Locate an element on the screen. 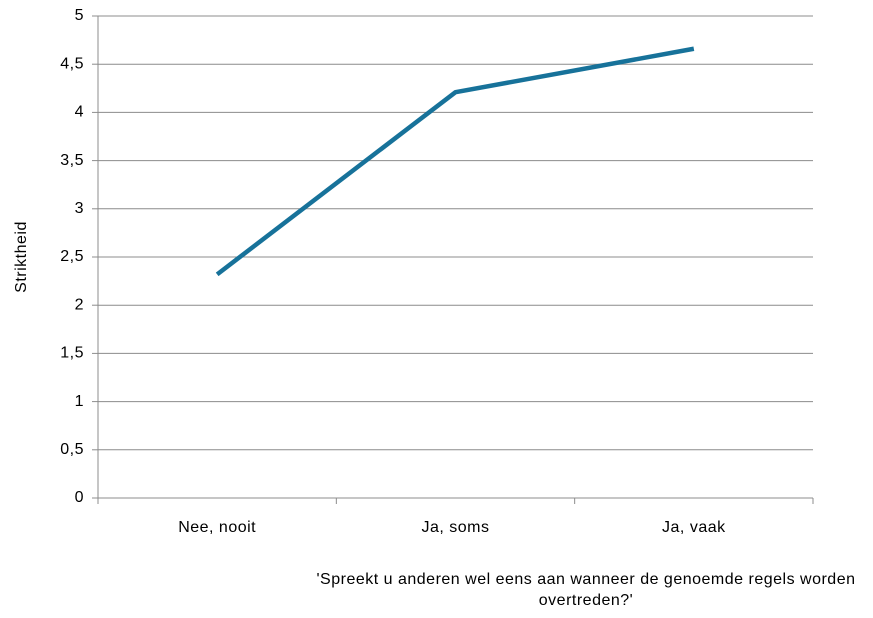 Image resolution: width=873 pixels, height=618 pixels. y-tick-label: 1 is located at coordinates (79, 401).